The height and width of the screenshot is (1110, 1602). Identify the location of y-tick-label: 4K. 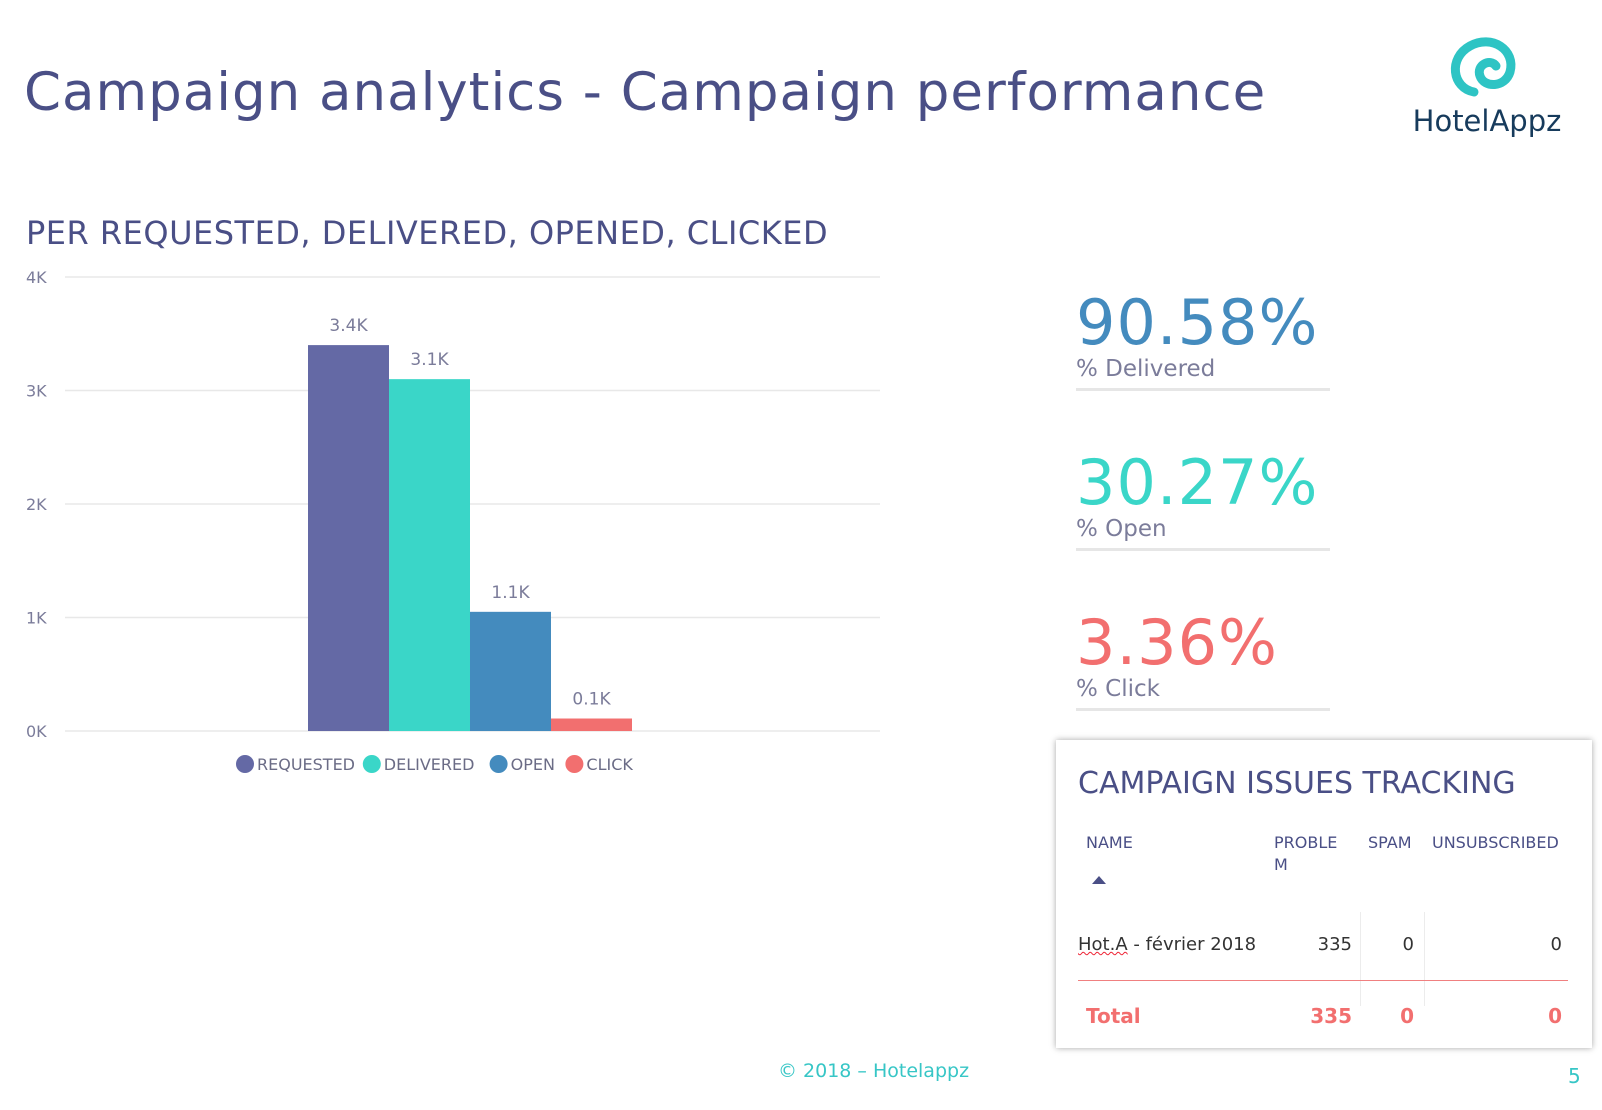
(36, 277).